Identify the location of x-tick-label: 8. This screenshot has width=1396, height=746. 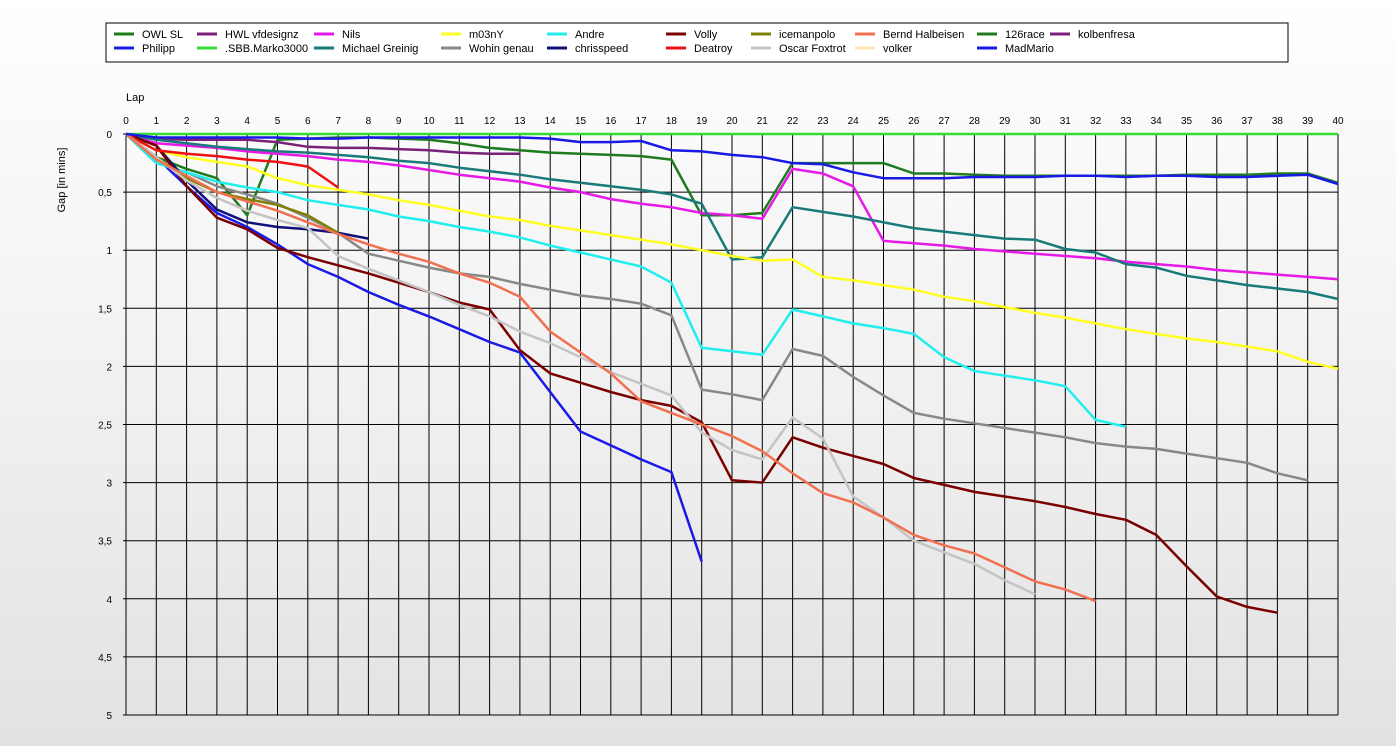
(369, 121).